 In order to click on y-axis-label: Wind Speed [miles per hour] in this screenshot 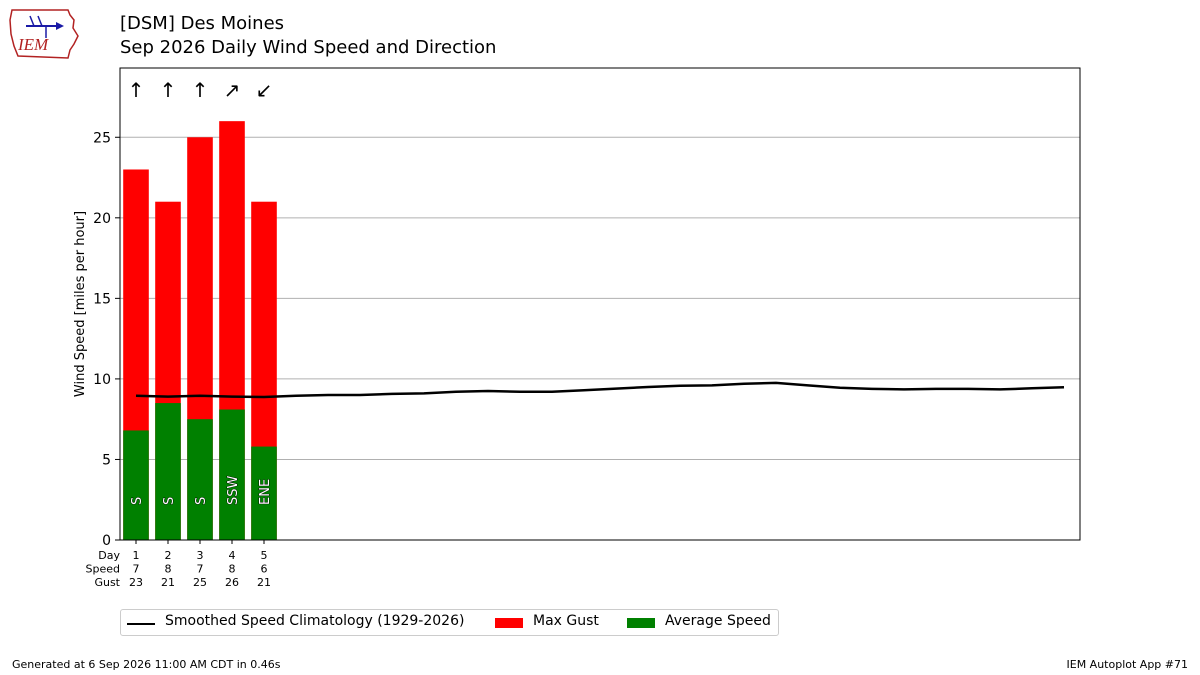, I will do `click(80, 304)`.